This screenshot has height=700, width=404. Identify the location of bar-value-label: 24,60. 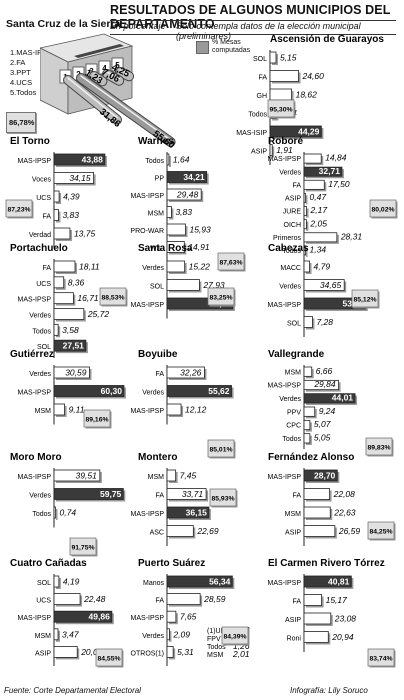
(313, 76).